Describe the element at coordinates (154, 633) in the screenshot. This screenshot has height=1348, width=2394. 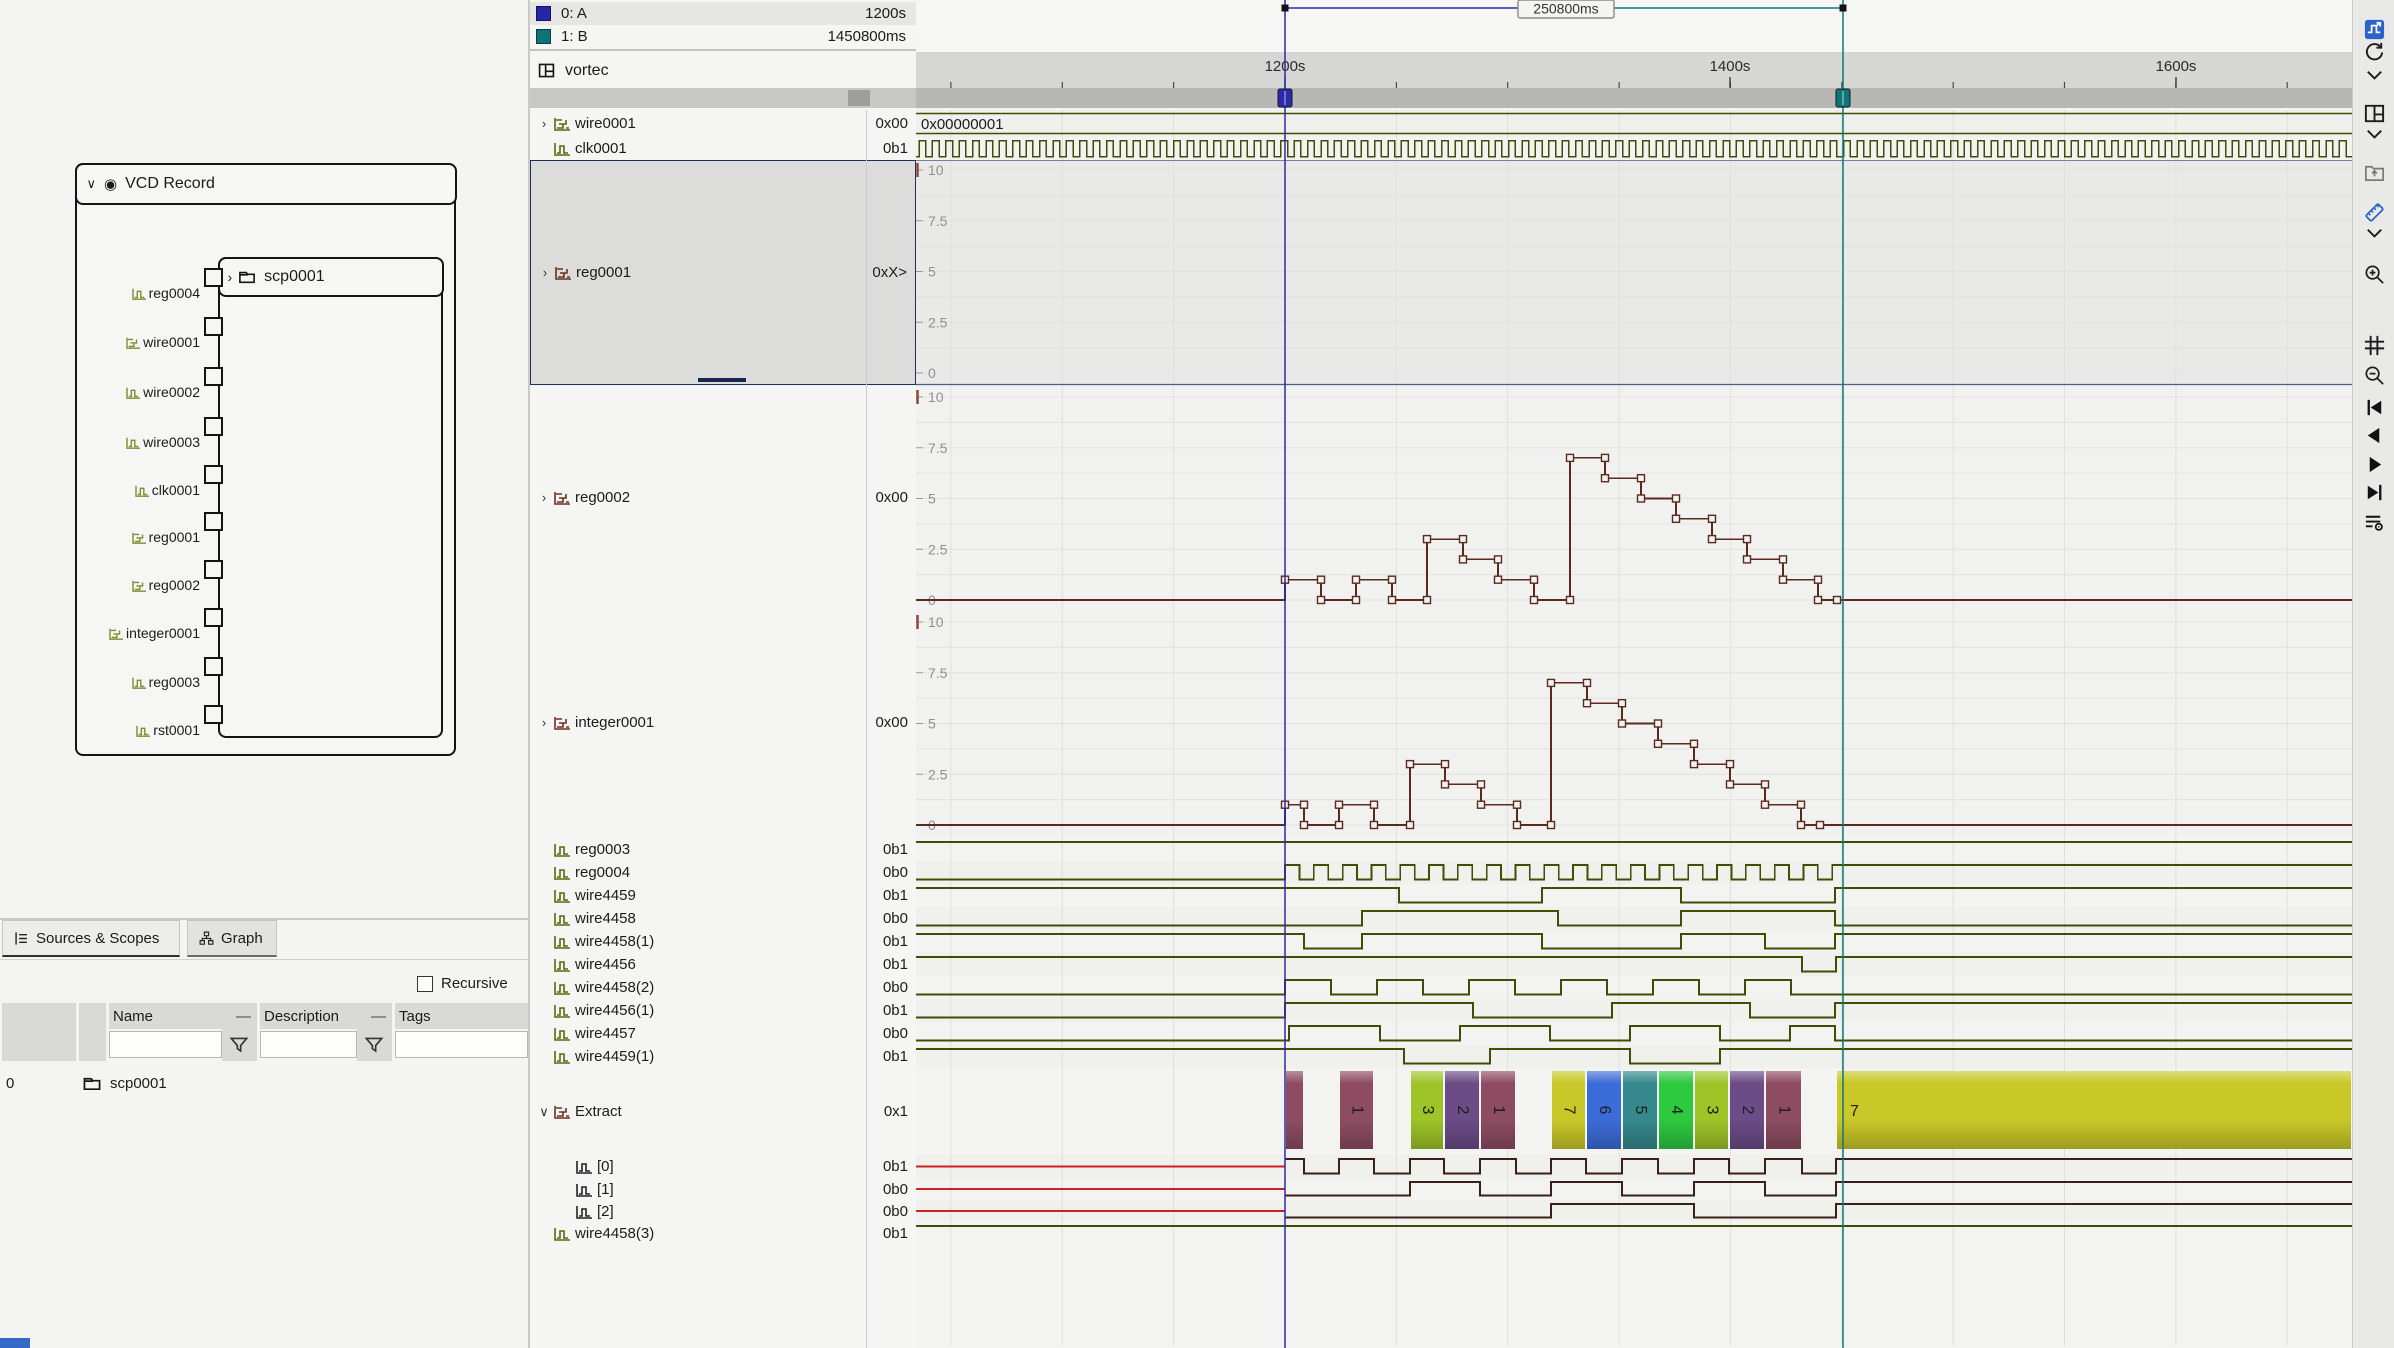
I see `port-label: integer0001` at that location.